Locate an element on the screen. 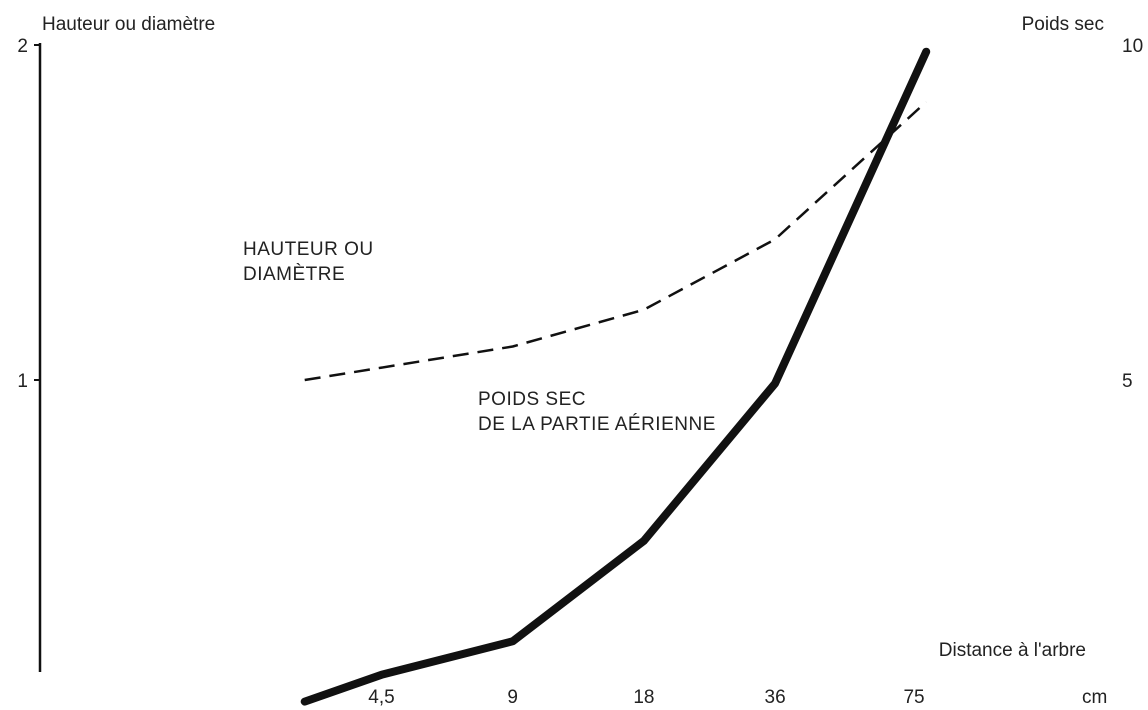 This screenshot has height=710, width=1148. x-tick-label: 4,5 is located at coordinates (381, 697).